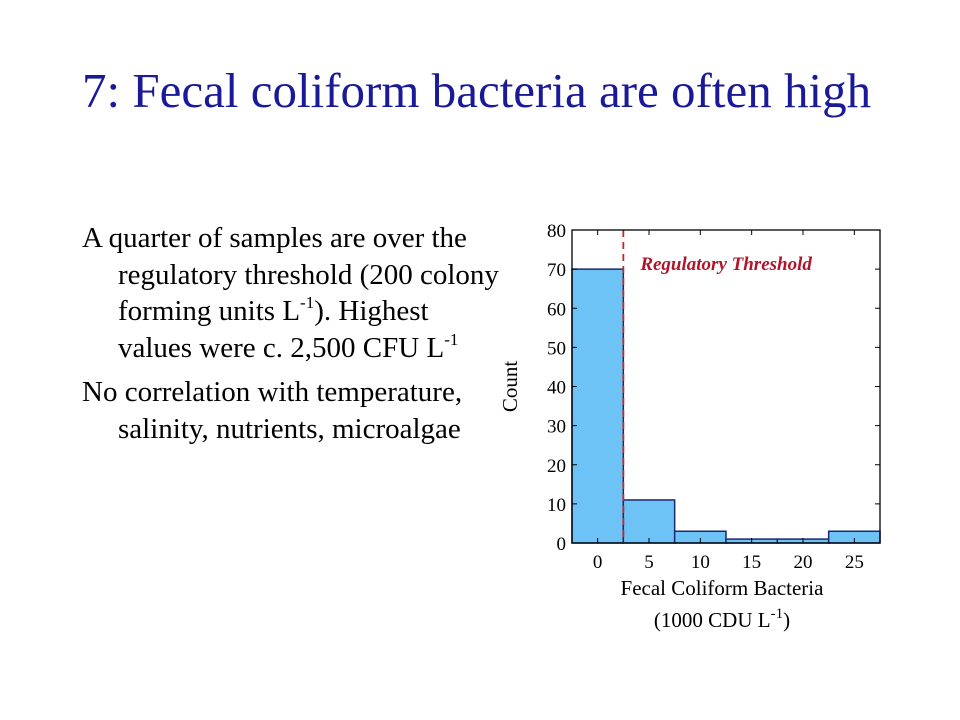  I want to click on threshold-label: Regulatory Threshold, so click(725, 264).